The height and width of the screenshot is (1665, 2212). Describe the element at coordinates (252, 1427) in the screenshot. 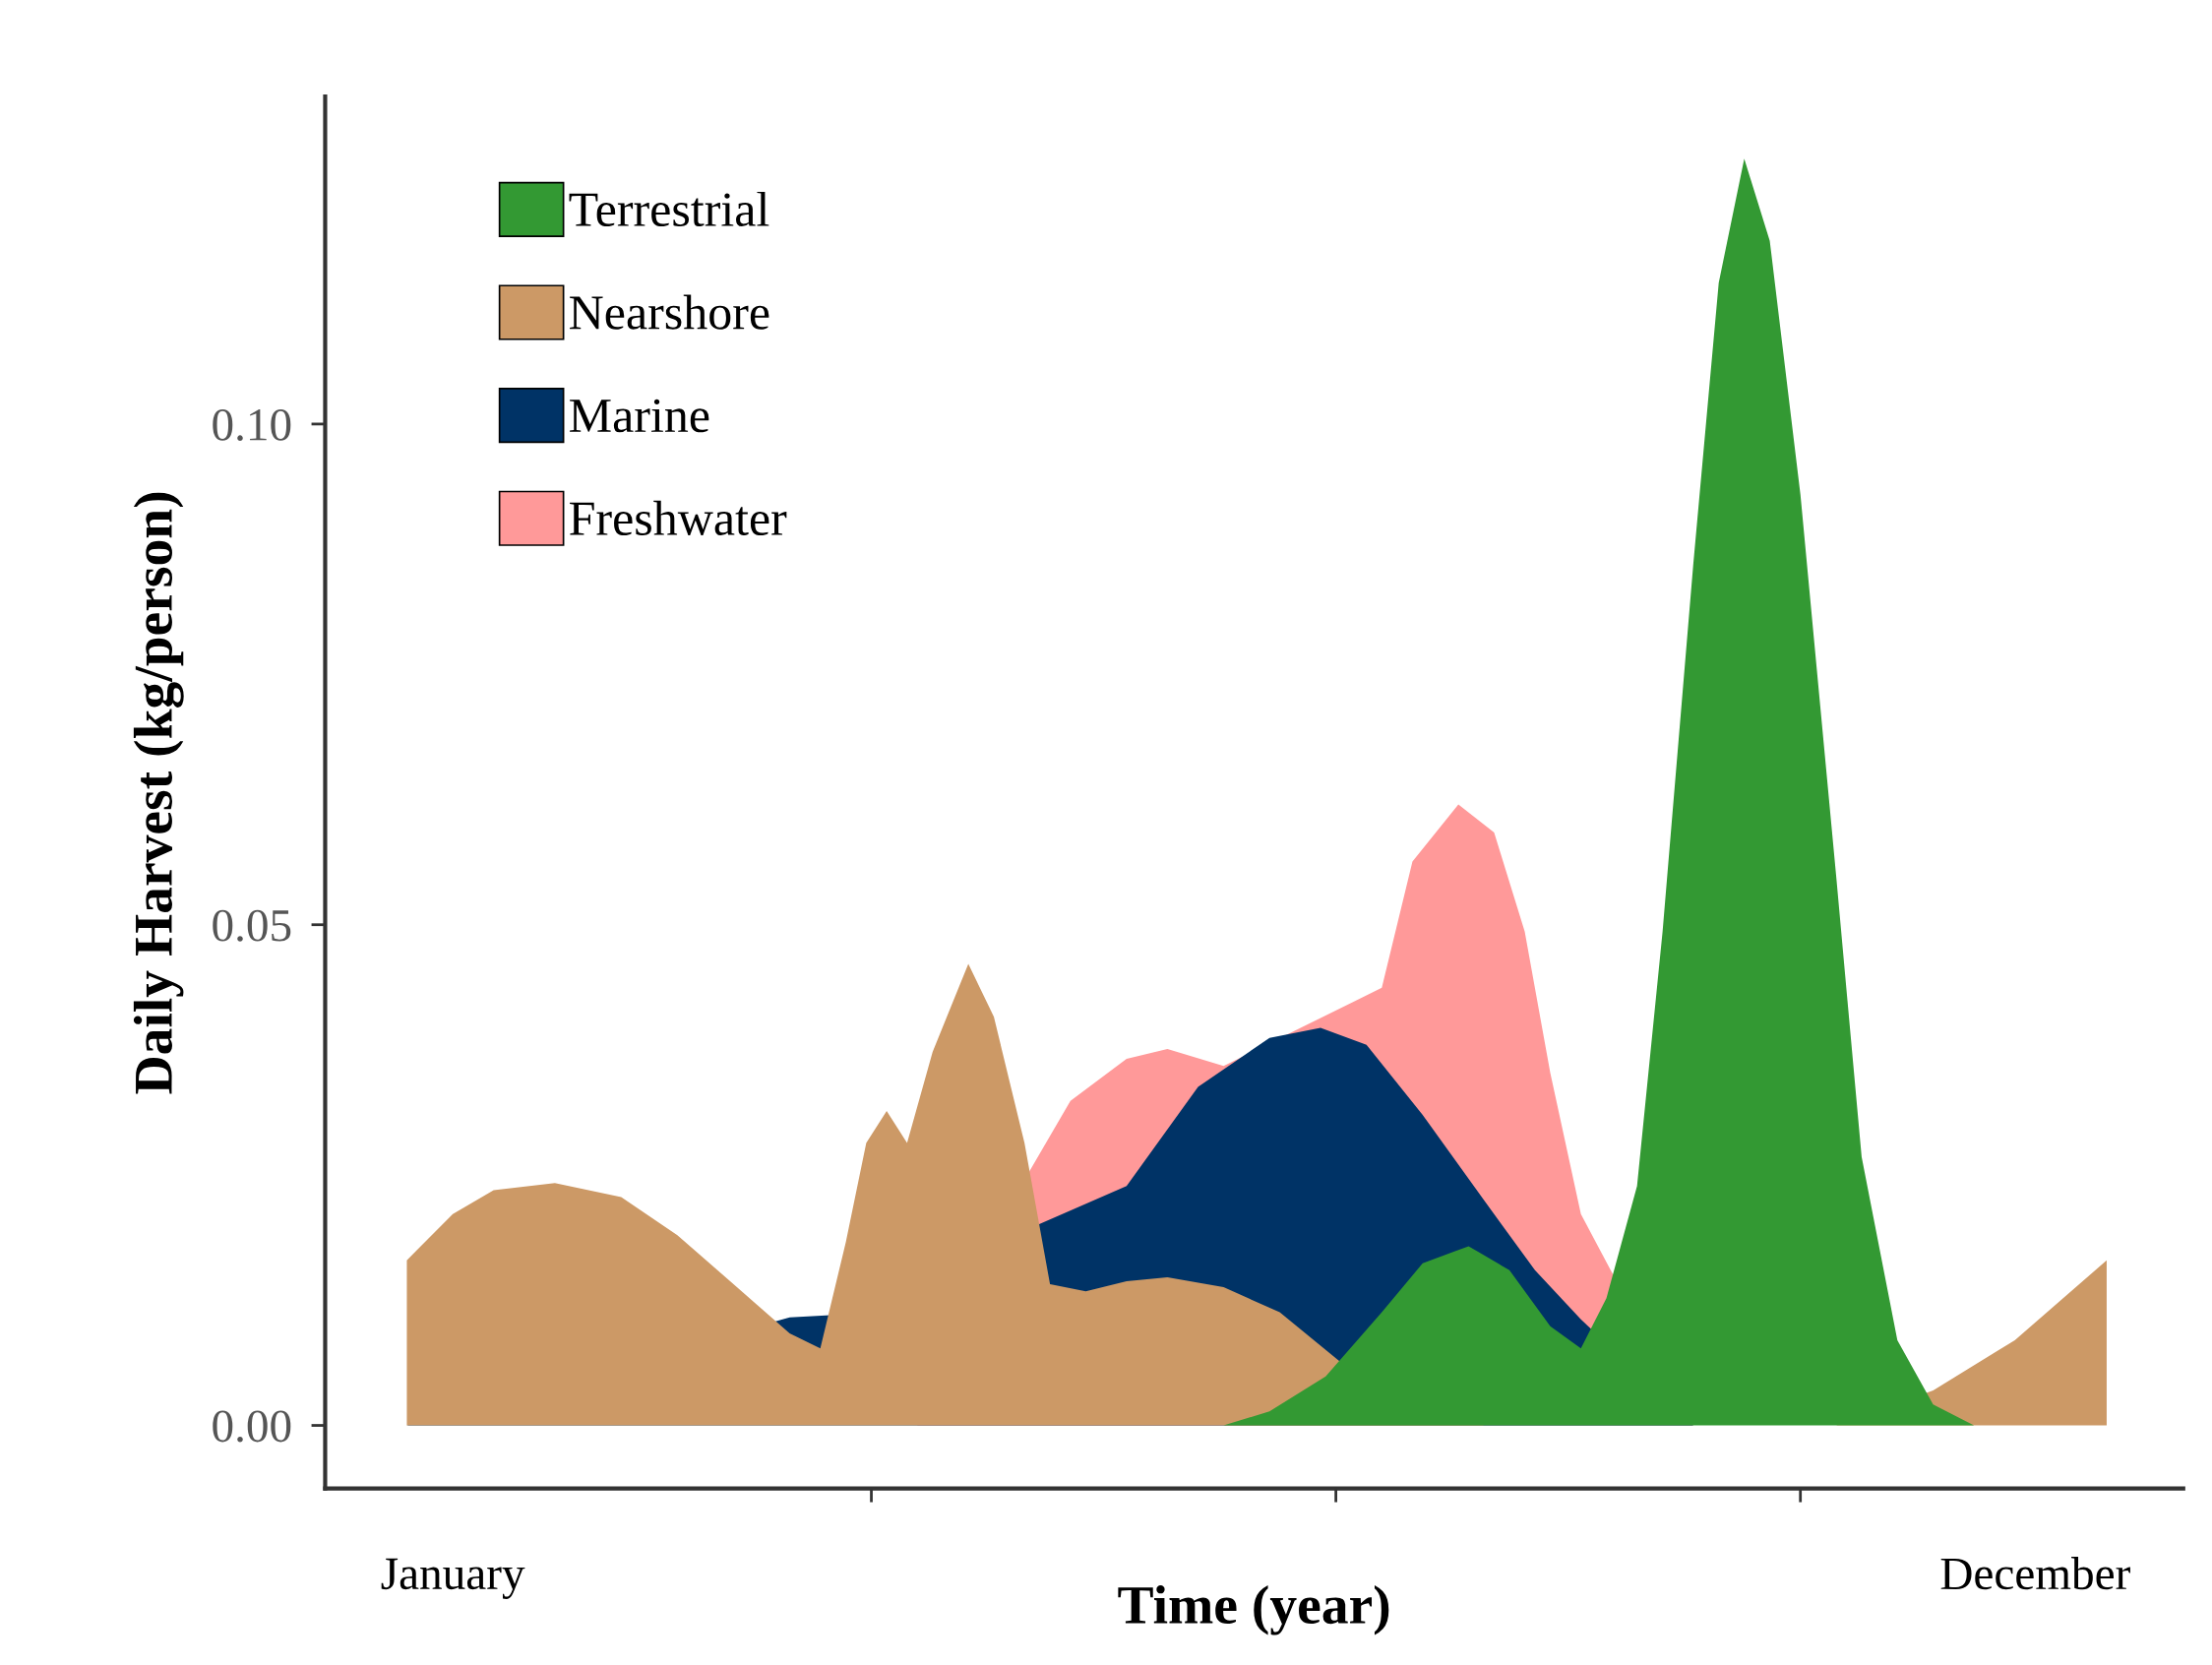

I see `y-tick-label: 0.00` at that location.